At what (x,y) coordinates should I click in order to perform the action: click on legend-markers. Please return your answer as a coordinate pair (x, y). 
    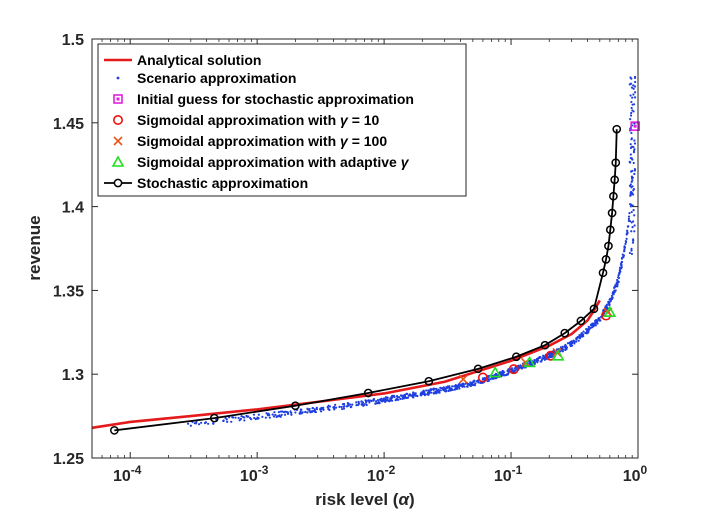
    Looking at the image, I should click on (118, 123).